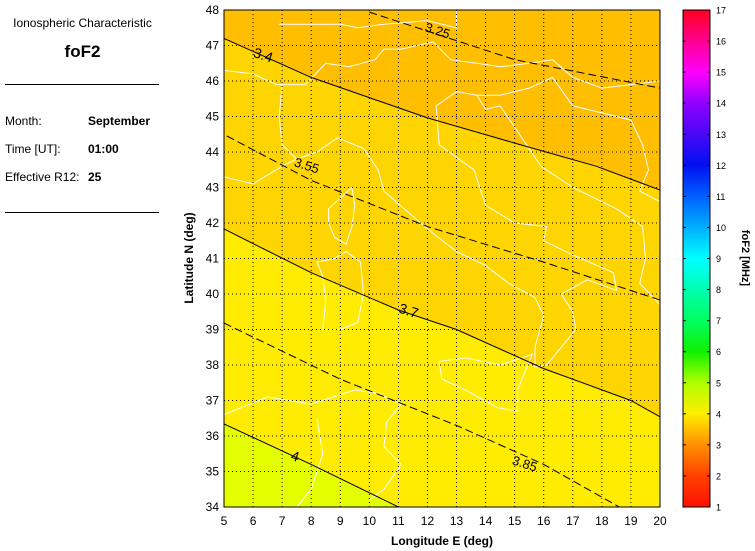  Describe the element at coordinates (718, 321) in the screenshot. I see `colorbar-tick-label: 7` at that location.